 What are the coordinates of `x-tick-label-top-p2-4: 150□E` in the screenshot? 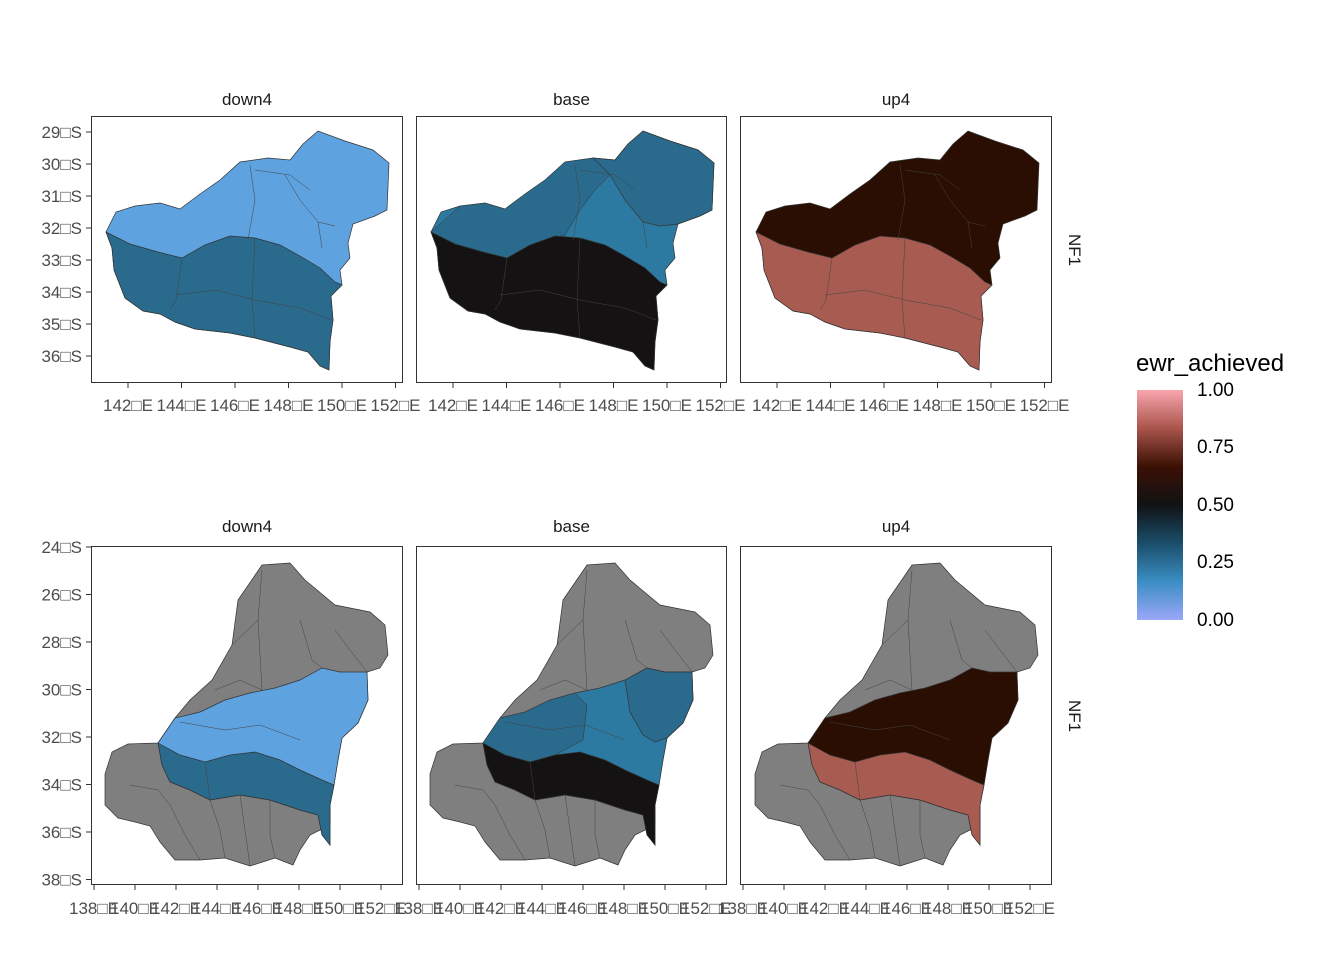 It's located at (991, 405).